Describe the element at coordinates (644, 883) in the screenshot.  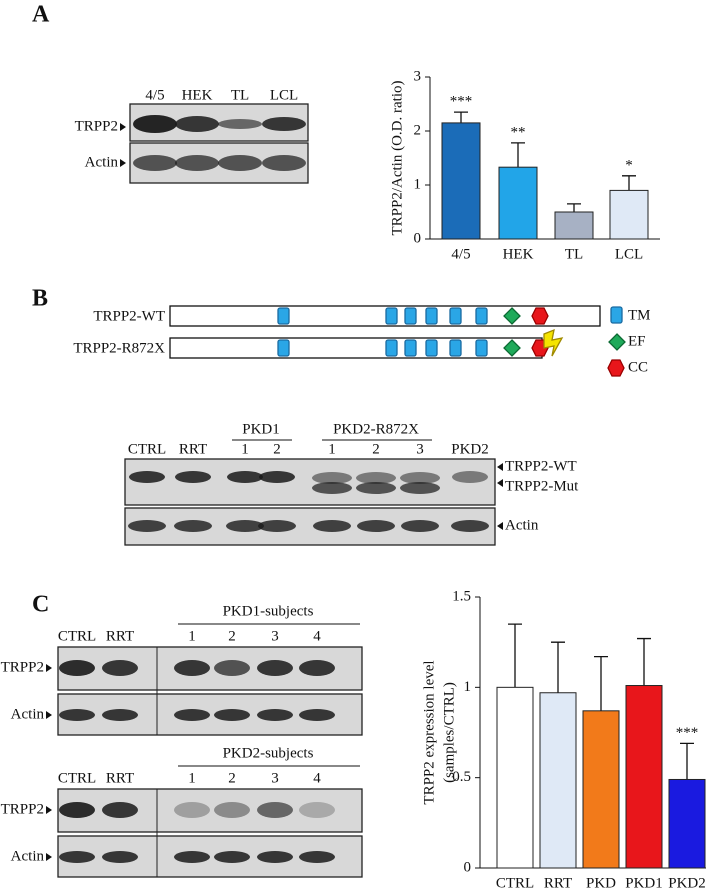
I see `x-tick-label: PKD1` at that location.